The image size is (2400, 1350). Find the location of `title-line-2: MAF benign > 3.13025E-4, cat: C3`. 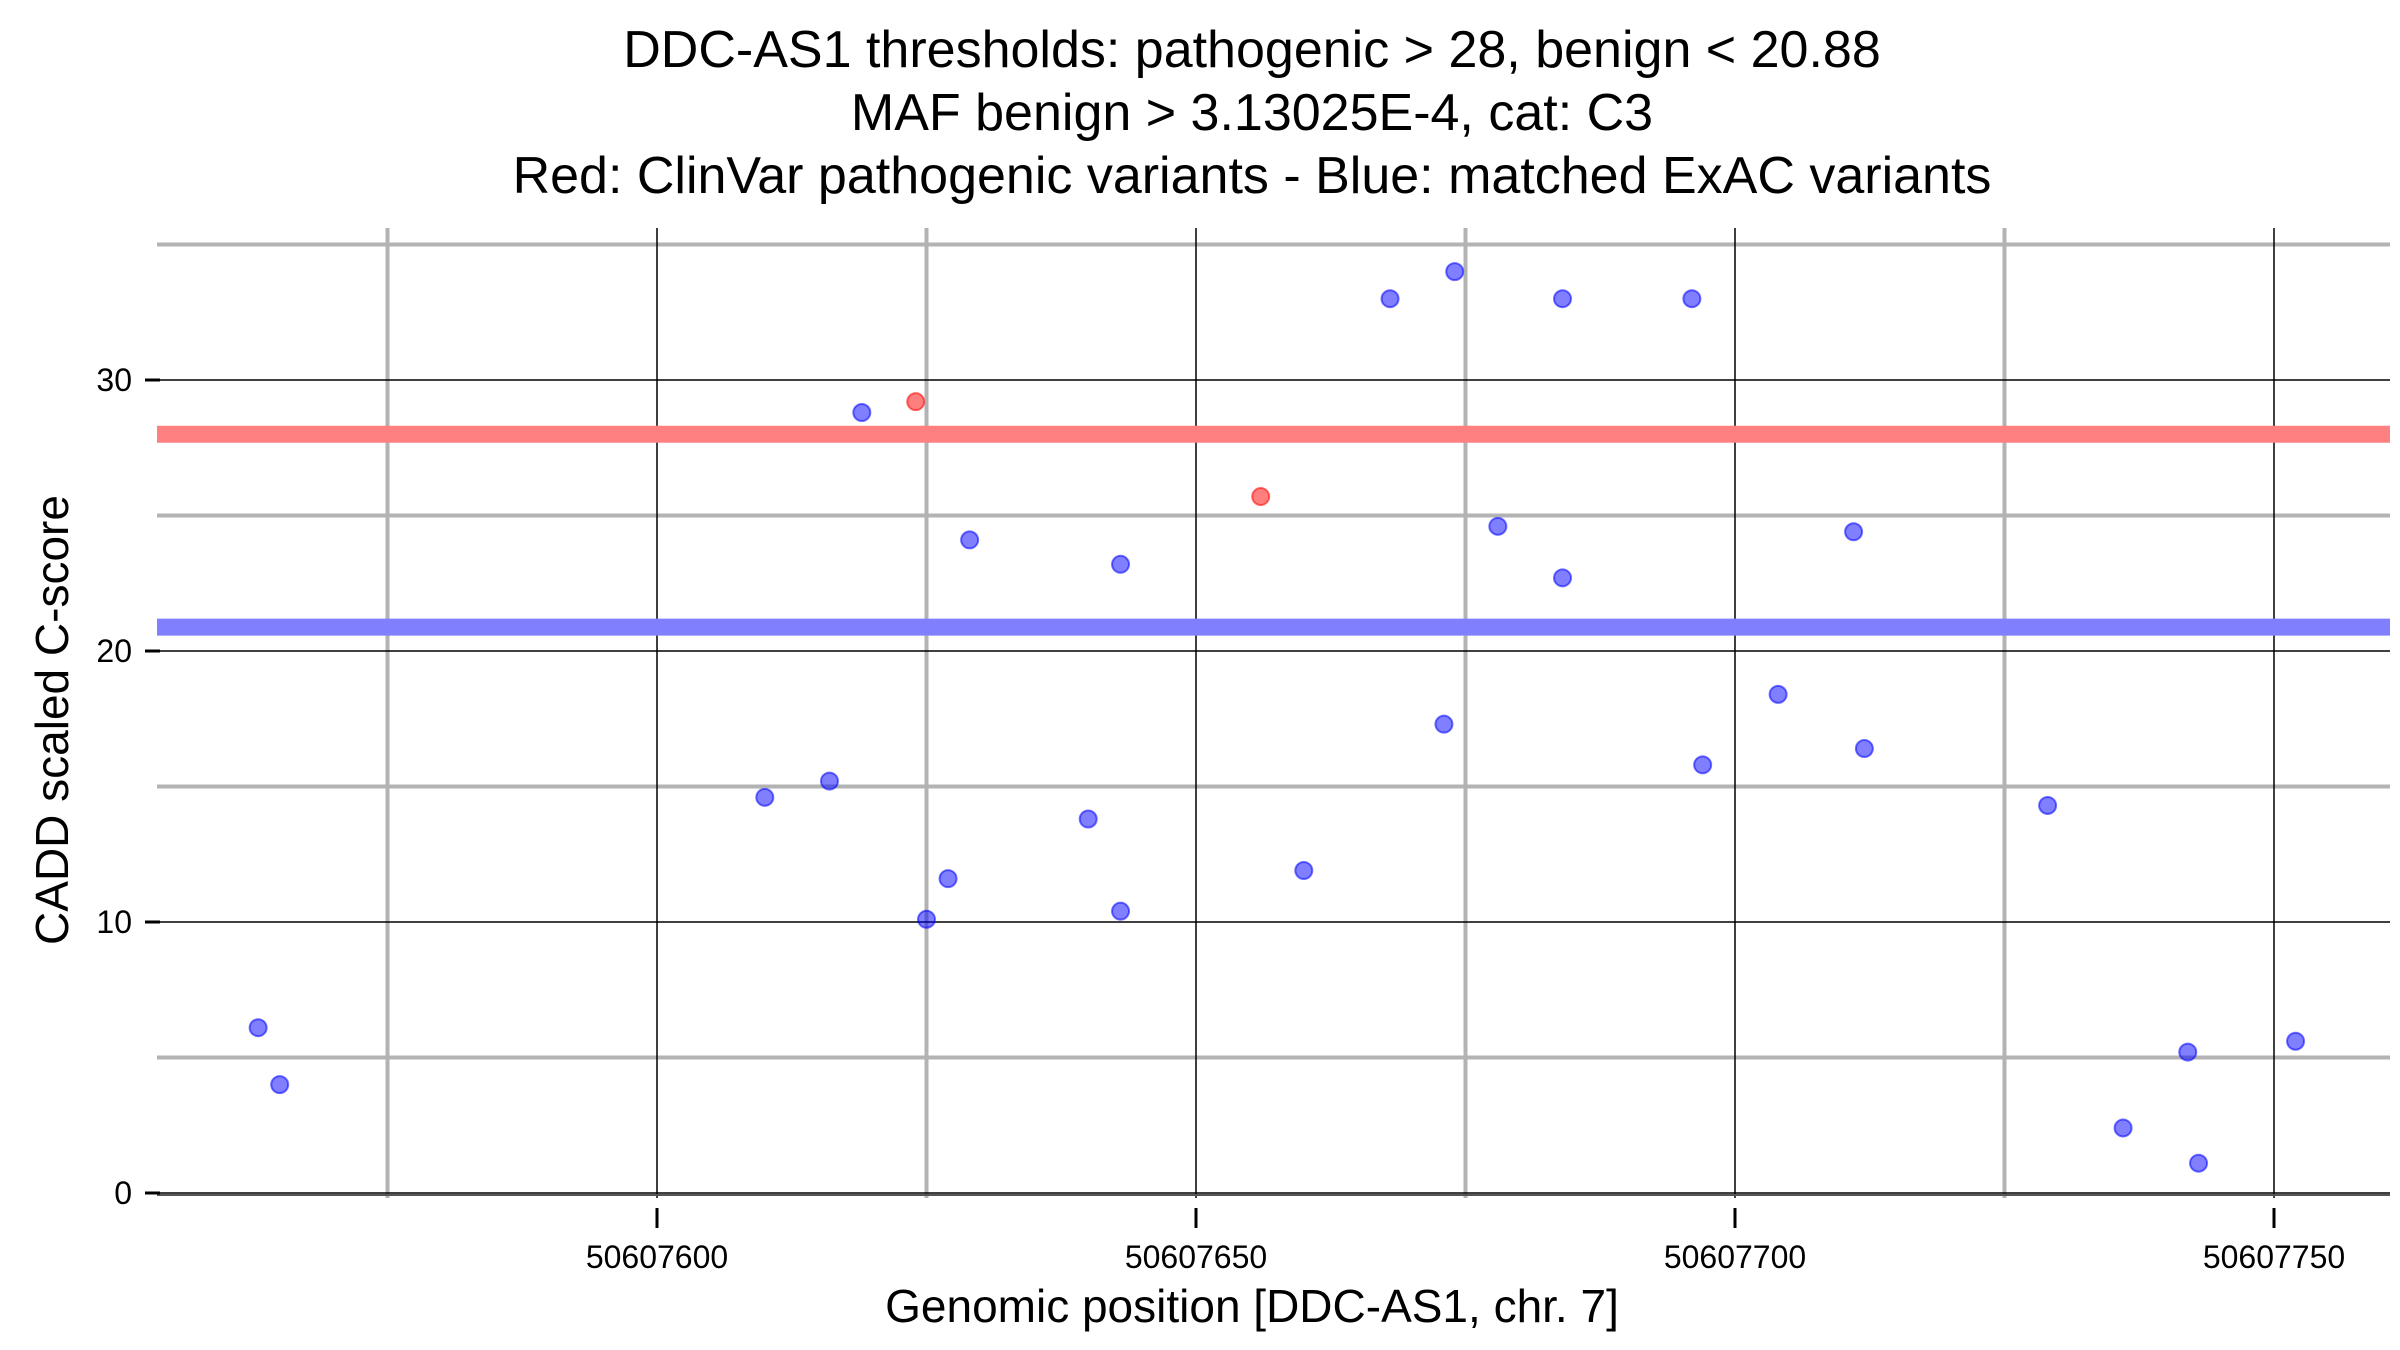

title-line-2: MAF benign > 3.13025E-4, cat: C3 is located at coordinates (1252, 113).